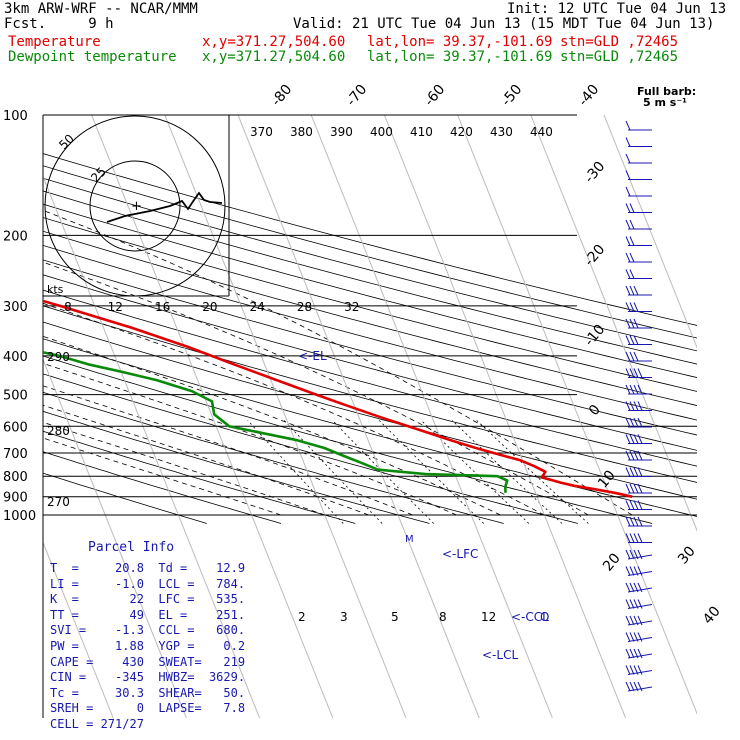 This screenshot has width=740, height=740. Describe the element at coordinates (54, 42) in the screenshot. I see `temperature-legend-label: Temperature` at that location.